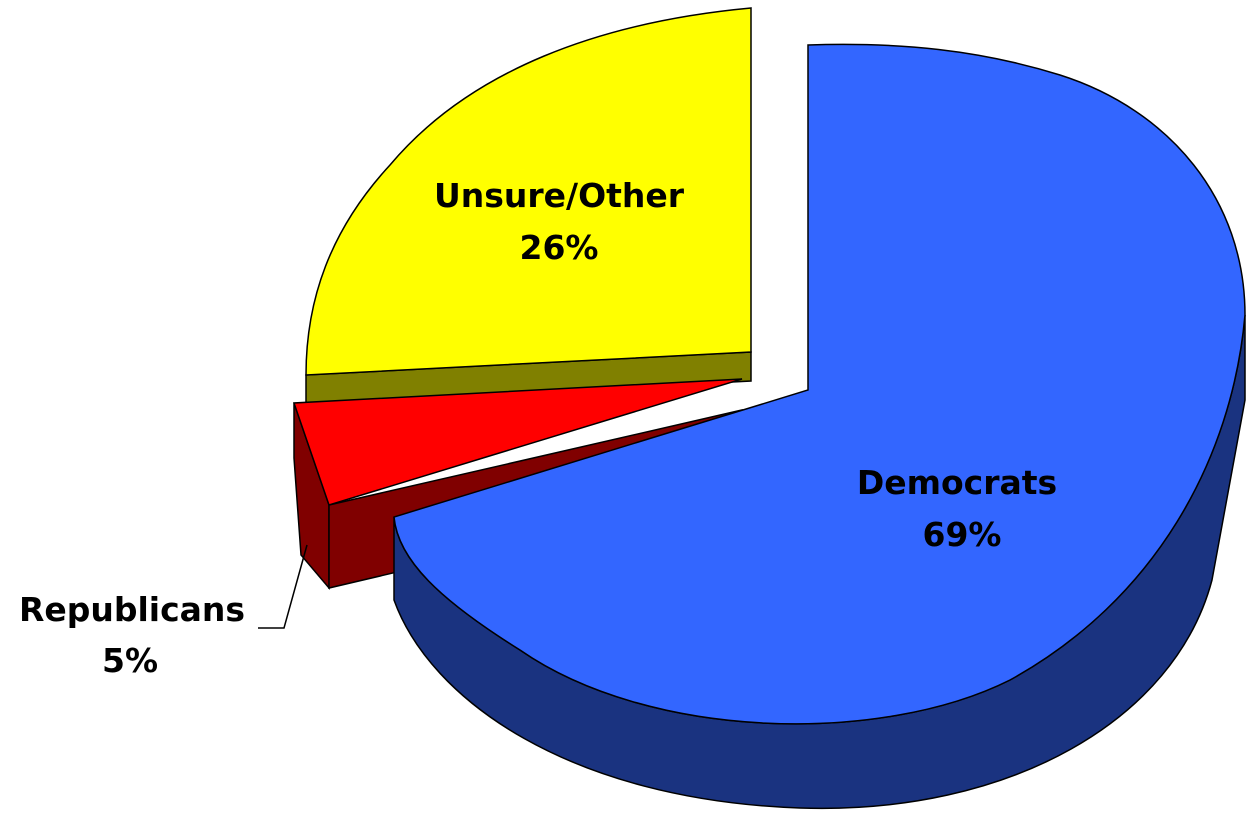 The height and width of the screenshot is (814, 1246). Describe the element at coordinates (283, 586) in the screenshot. I see `republicans-leader-line` at that location.